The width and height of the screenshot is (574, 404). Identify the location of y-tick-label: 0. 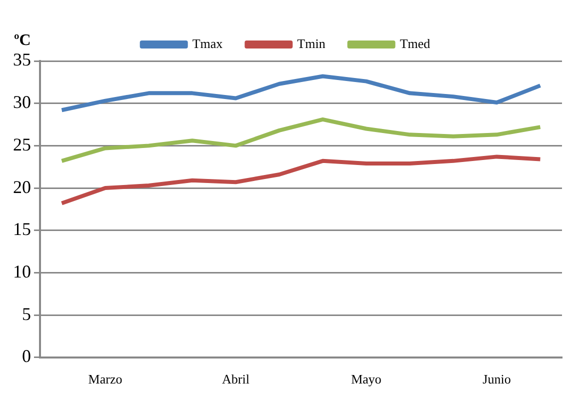
(26, 356).